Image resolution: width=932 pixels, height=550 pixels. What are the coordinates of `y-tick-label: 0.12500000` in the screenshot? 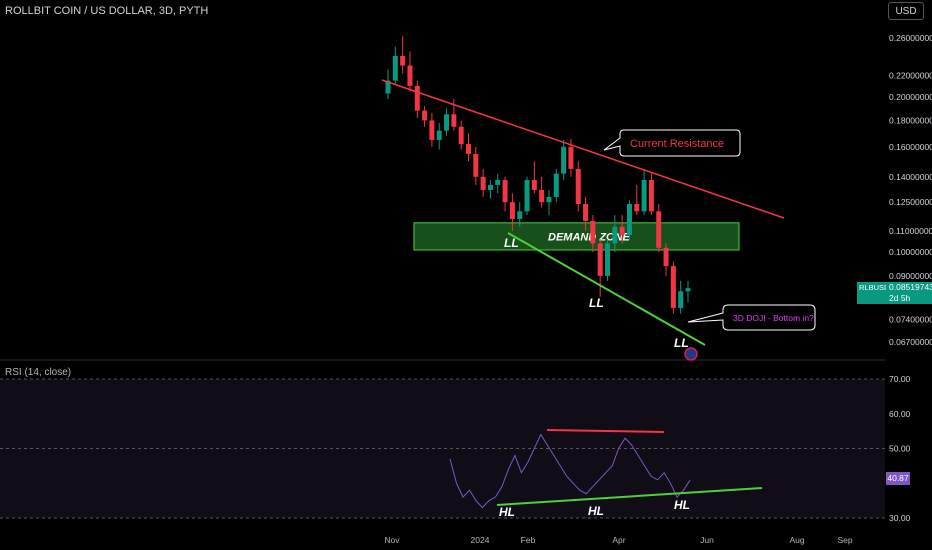 It's located at (910, 202).